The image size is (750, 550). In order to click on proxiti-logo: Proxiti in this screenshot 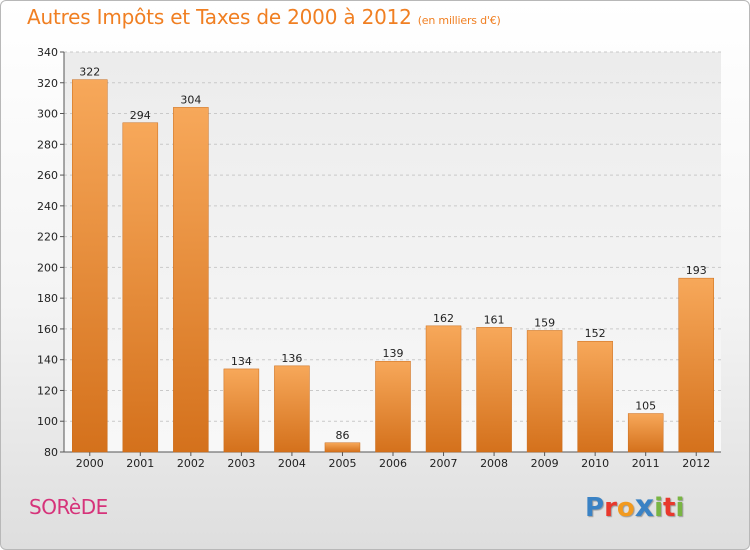, I will do `click(634, 506)`.